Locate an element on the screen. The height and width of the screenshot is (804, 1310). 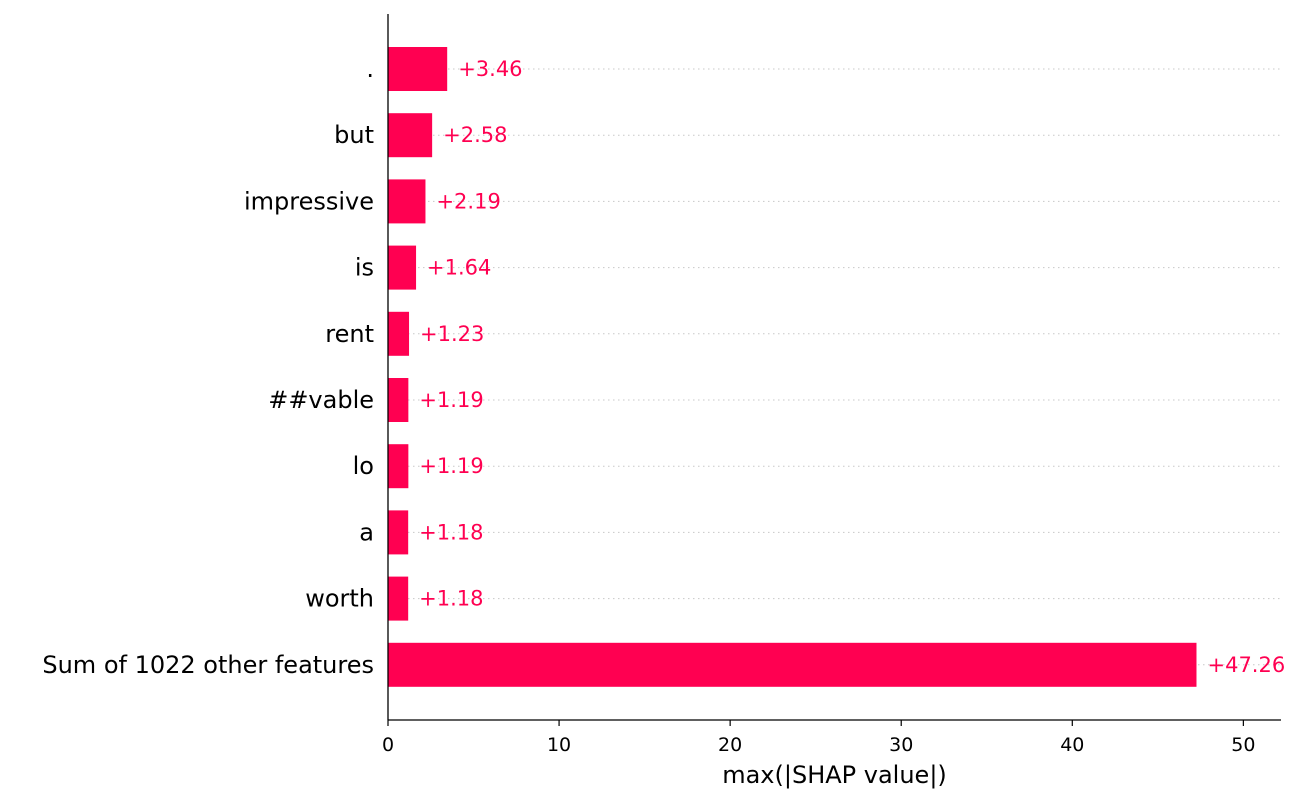
x-tick-label: 30 is located at coordinates (901, 745).